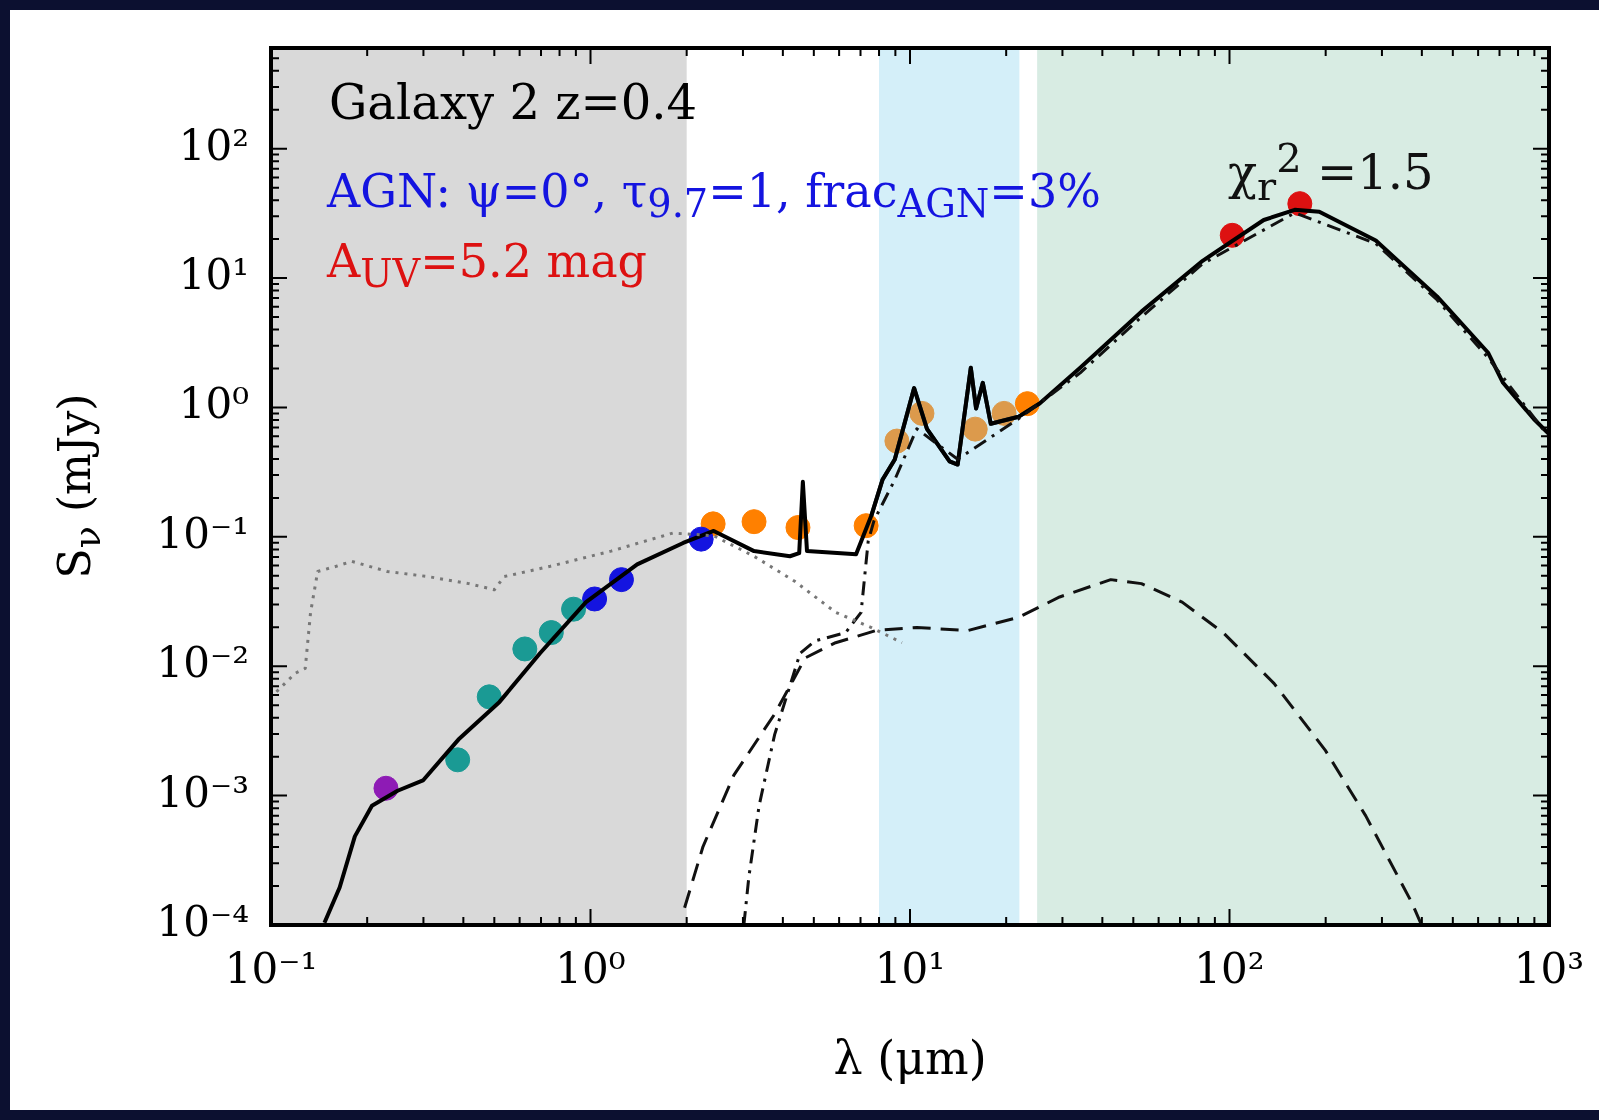 The height and width of the screenshot is (1120, 1599). What do you see at coordinates (1229, 969) in the screenshot?
I see `x-tick-label: 10²` at bounding box center [1229, 969].